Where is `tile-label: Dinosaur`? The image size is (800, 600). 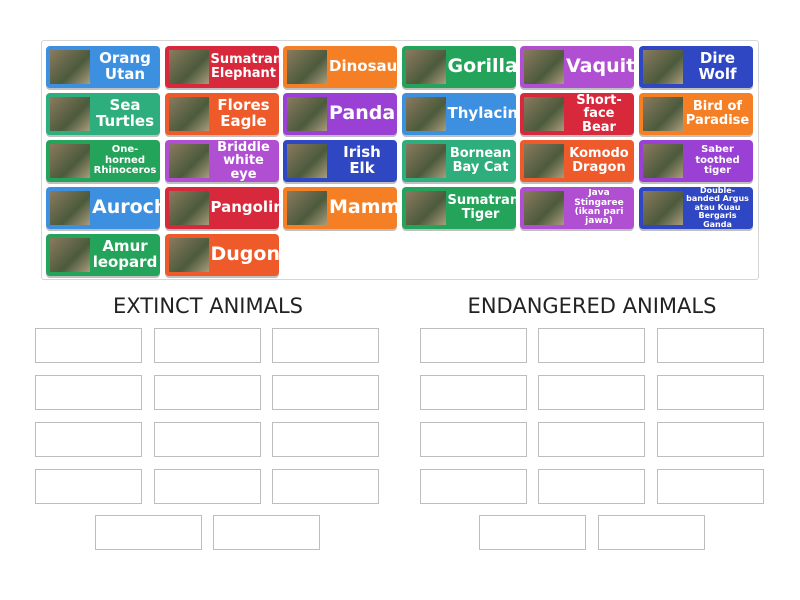 tile-label: Dinosaur is located at coordinates (363, 67).